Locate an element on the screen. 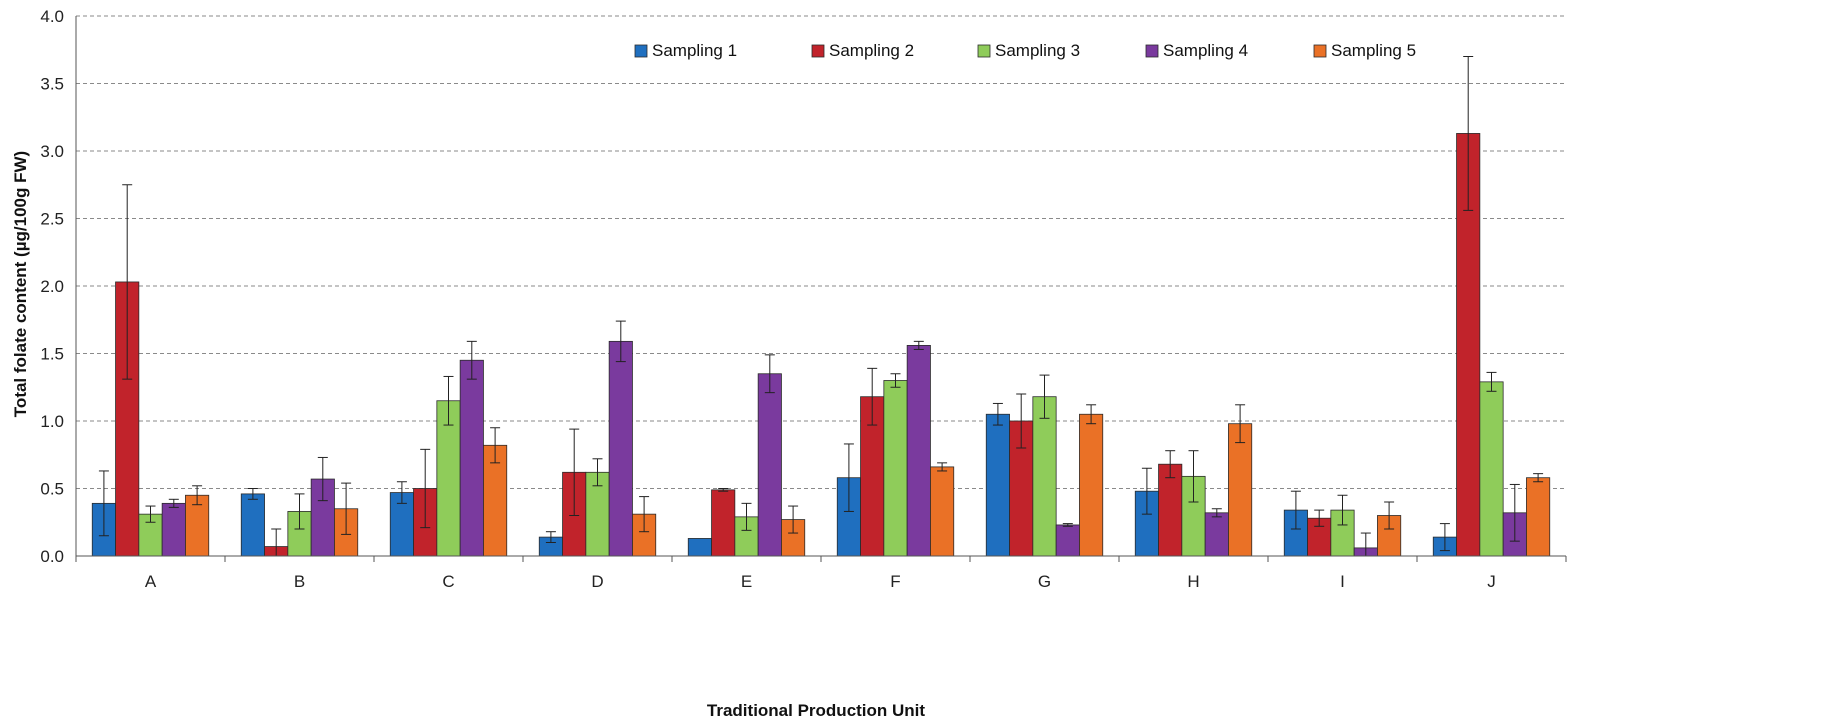 The image size is (1834, 726). x-tick-label: G is located at coordinates (1044, 581).